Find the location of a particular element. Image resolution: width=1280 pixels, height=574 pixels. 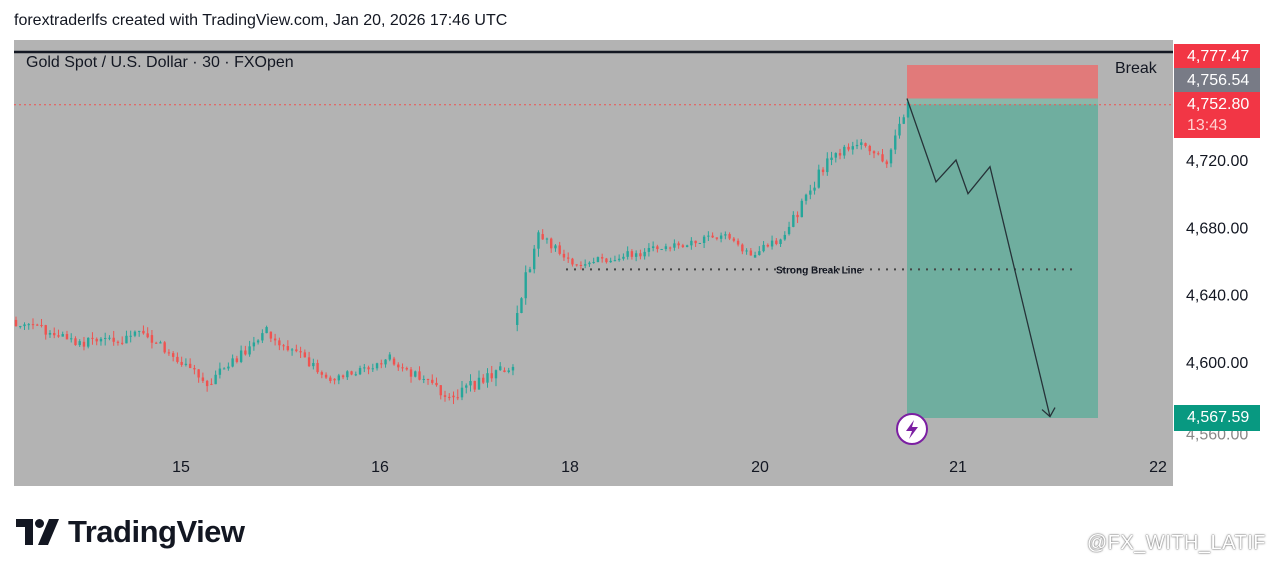

x-tick-label: 16 is located at coordinates (380, 467).